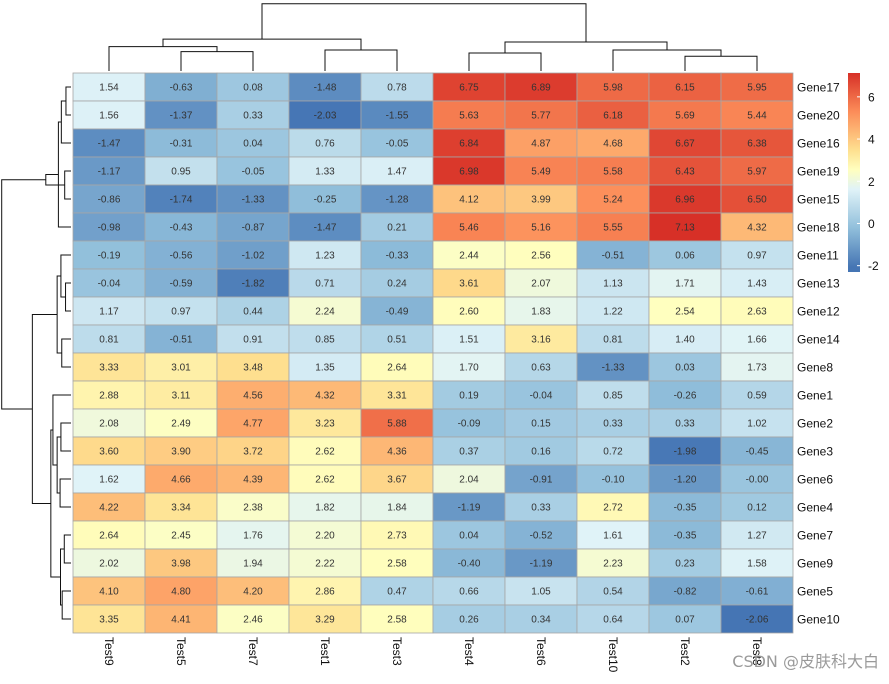 This screenshot has height=684, width=889. I want to click on cell-value-label: 1.27, so click(757, 536).